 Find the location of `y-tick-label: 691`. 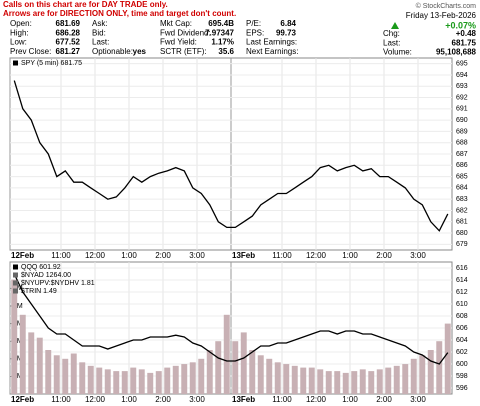

y-tick-label: 691 is located at coordinates (462, 109).